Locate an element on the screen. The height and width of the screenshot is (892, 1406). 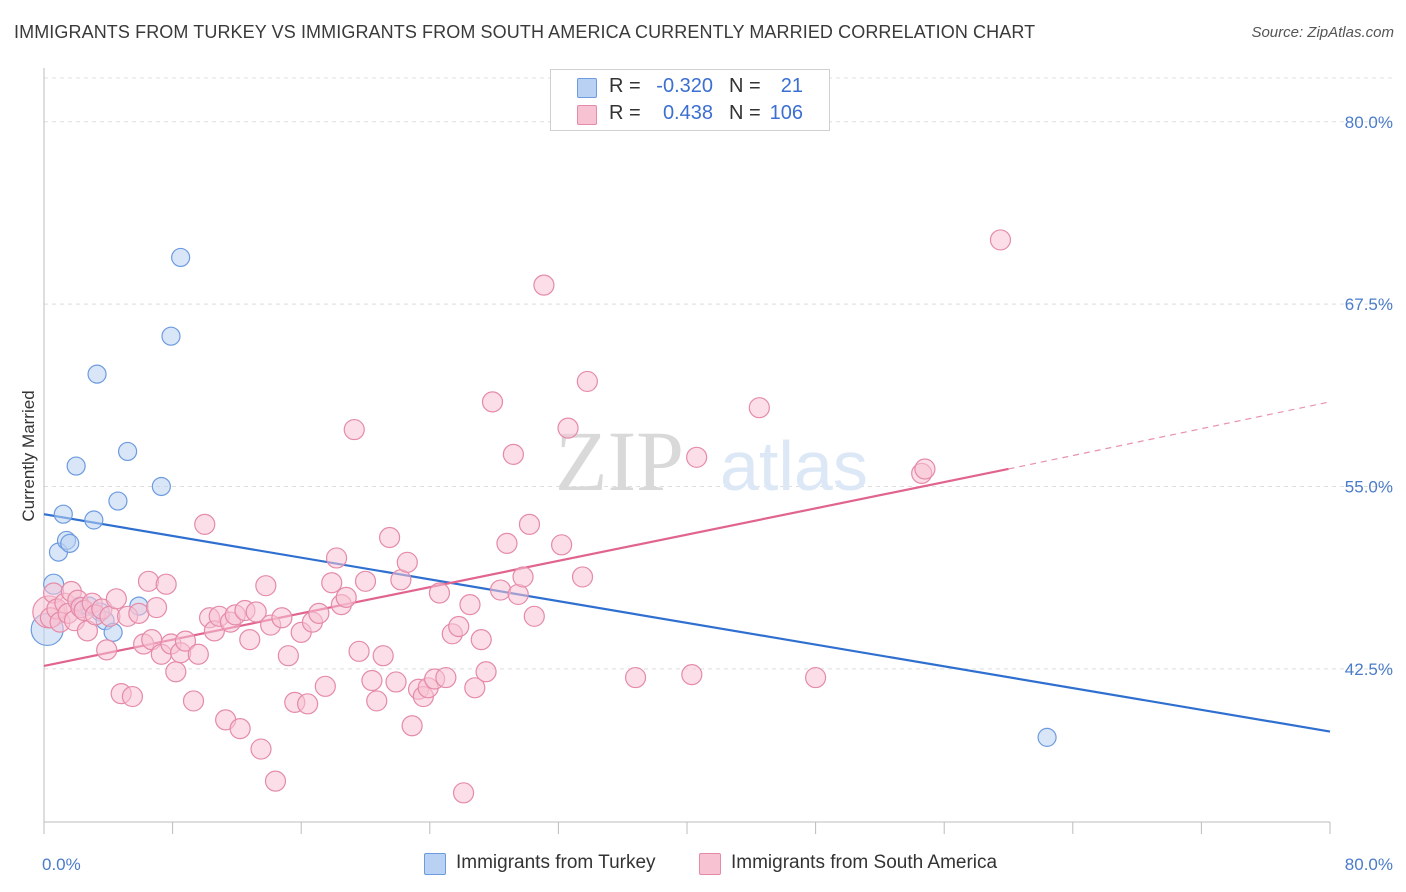
legend-n-value: 106 is located at coordinates (786, 113).